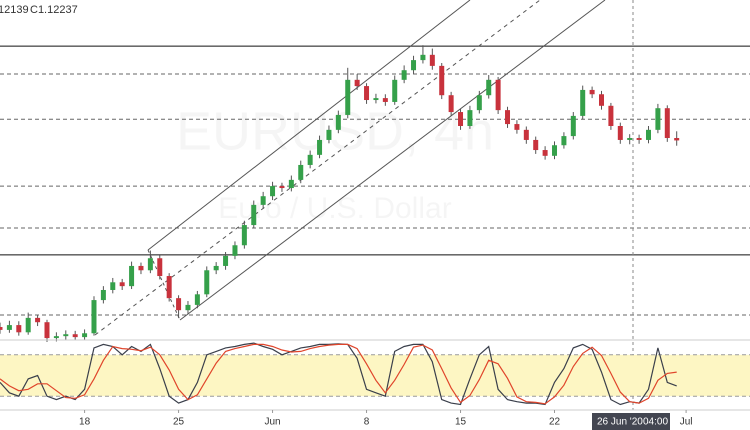  Describe the element at coordinates (655, 422) in the screenshot. I see `crosshair-time: 04:00` at that location.